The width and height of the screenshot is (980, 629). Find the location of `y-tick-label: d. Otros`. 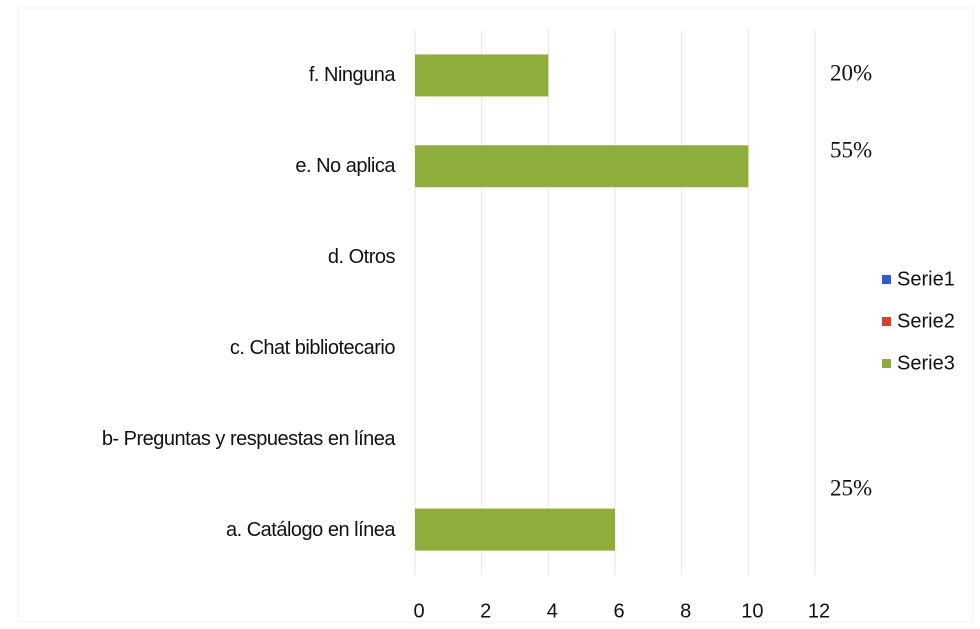

y-tick-label: d. Otros is located at coordinates (361, 257).